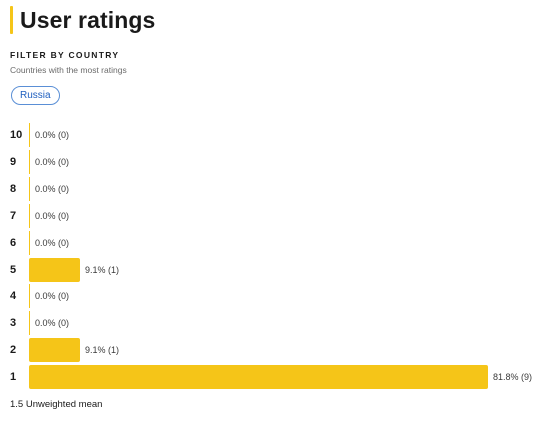  What do you see at coordinates (13, 377) in the screenshot?
I see `rating-label: 1` at bounding box center [13, 377].